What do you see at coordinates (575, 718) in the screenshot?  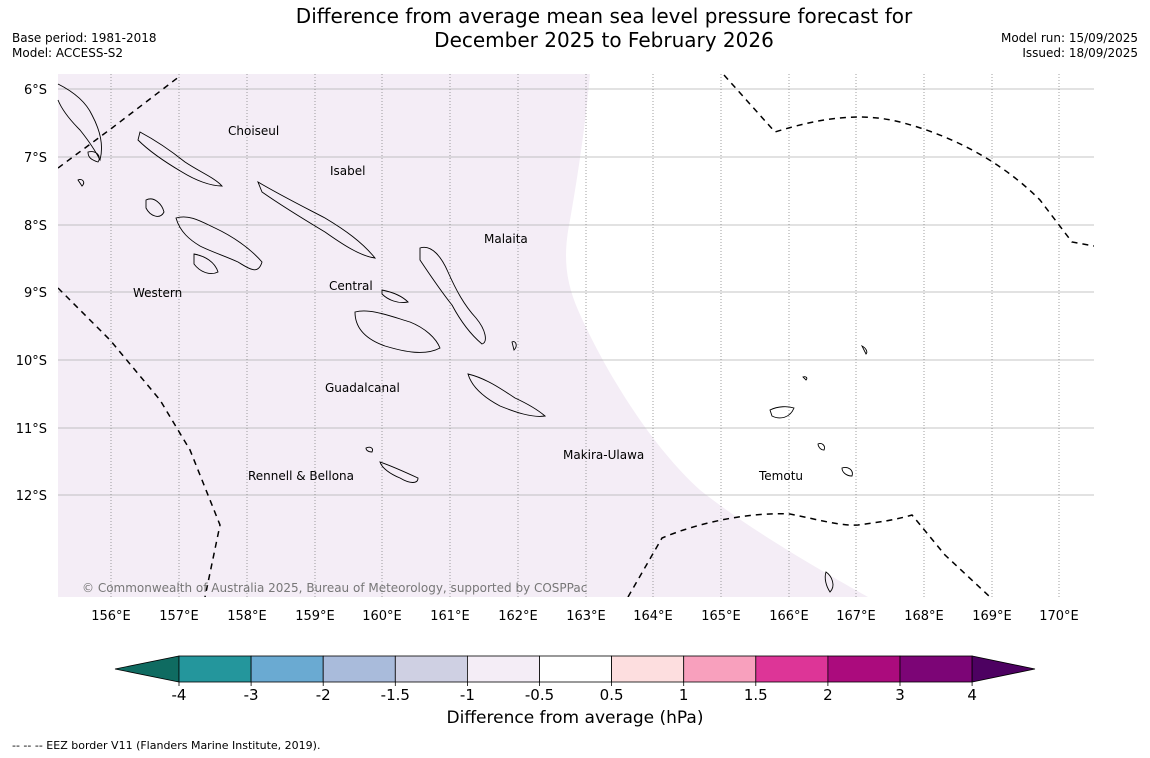 I see `colorbar-label: Difference from average (hPa)` at bounding box center [575, 718].